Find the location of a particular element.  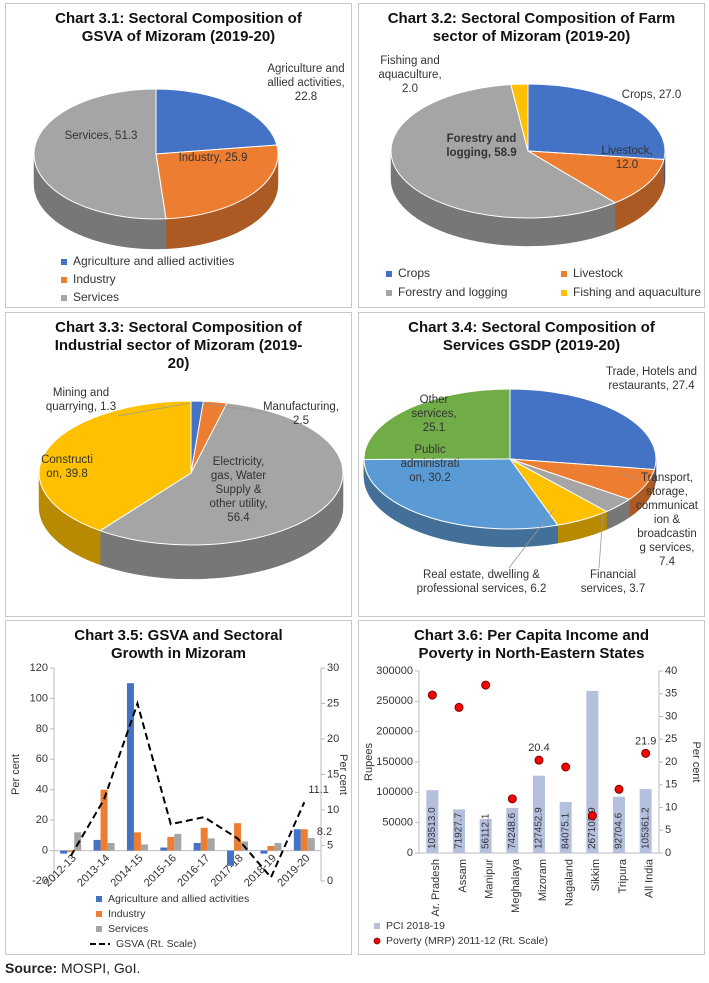

data-label: Construction, 39.8 is located at coordinates (67, 467).